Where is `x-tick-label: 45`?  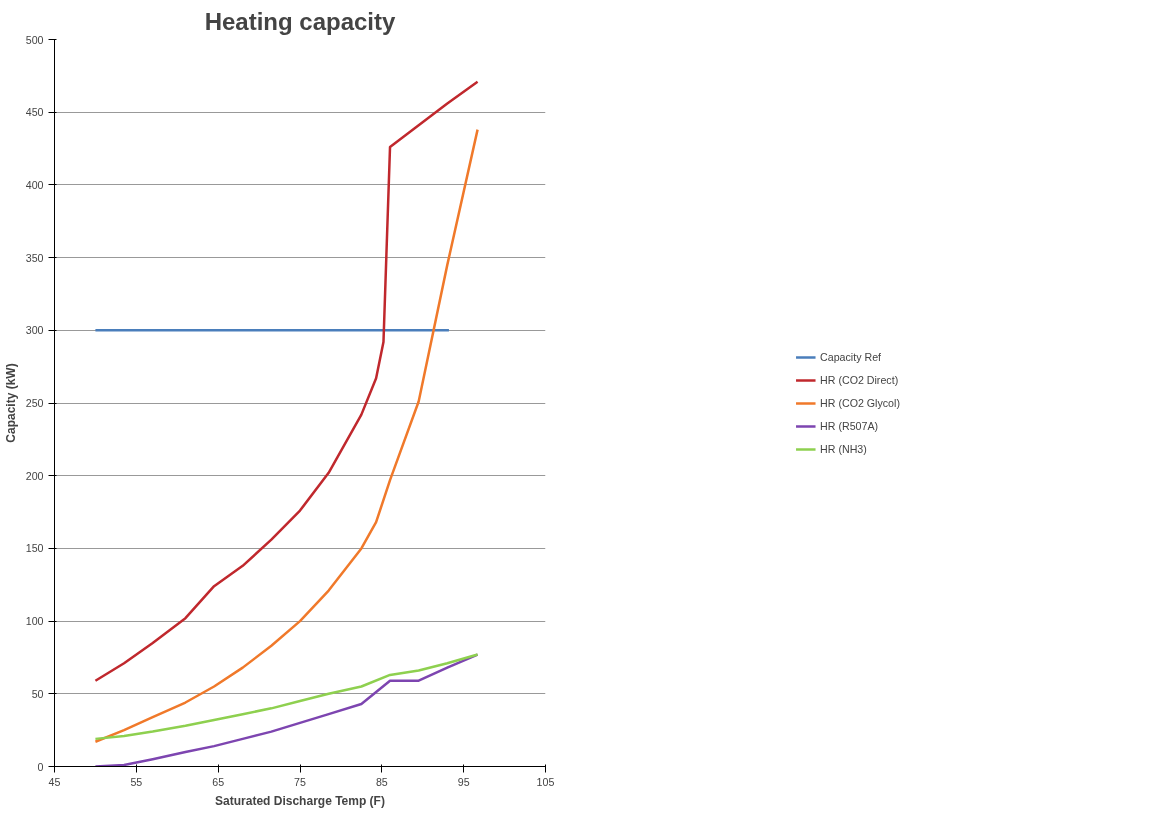
x-tick-label: 45 is located at coordinates (54, 781).